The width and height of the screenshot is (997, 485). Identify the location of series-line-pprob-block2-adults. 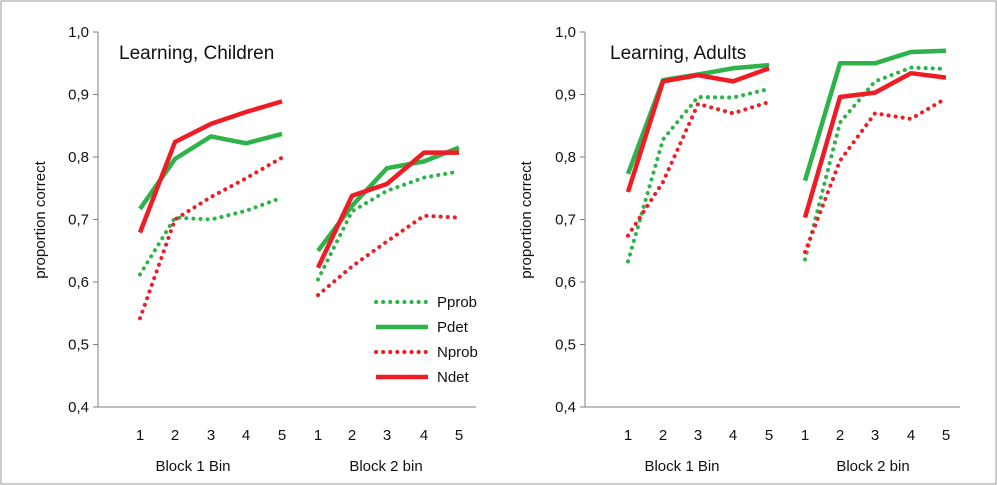
(875, 163).